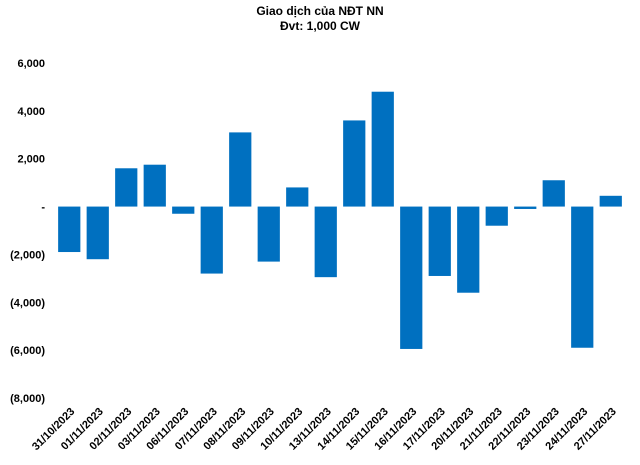 The height and width of the screenshot is (465, 640). I want to click on bar-03/11/2023, so click(154, 185).